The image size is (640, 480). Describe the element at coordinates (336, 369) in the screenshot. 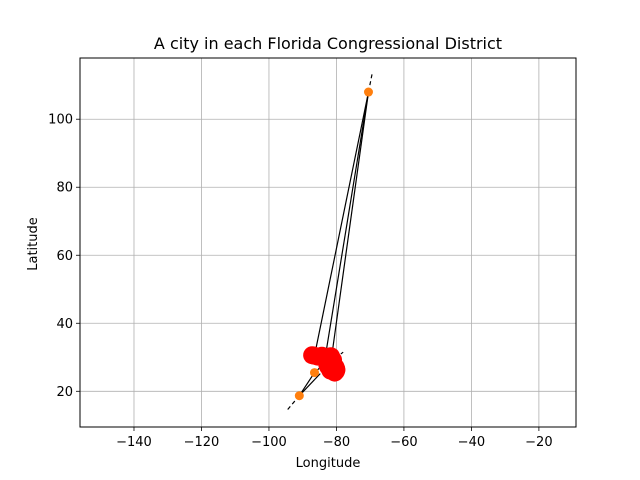

I see `city-marker` at that location.